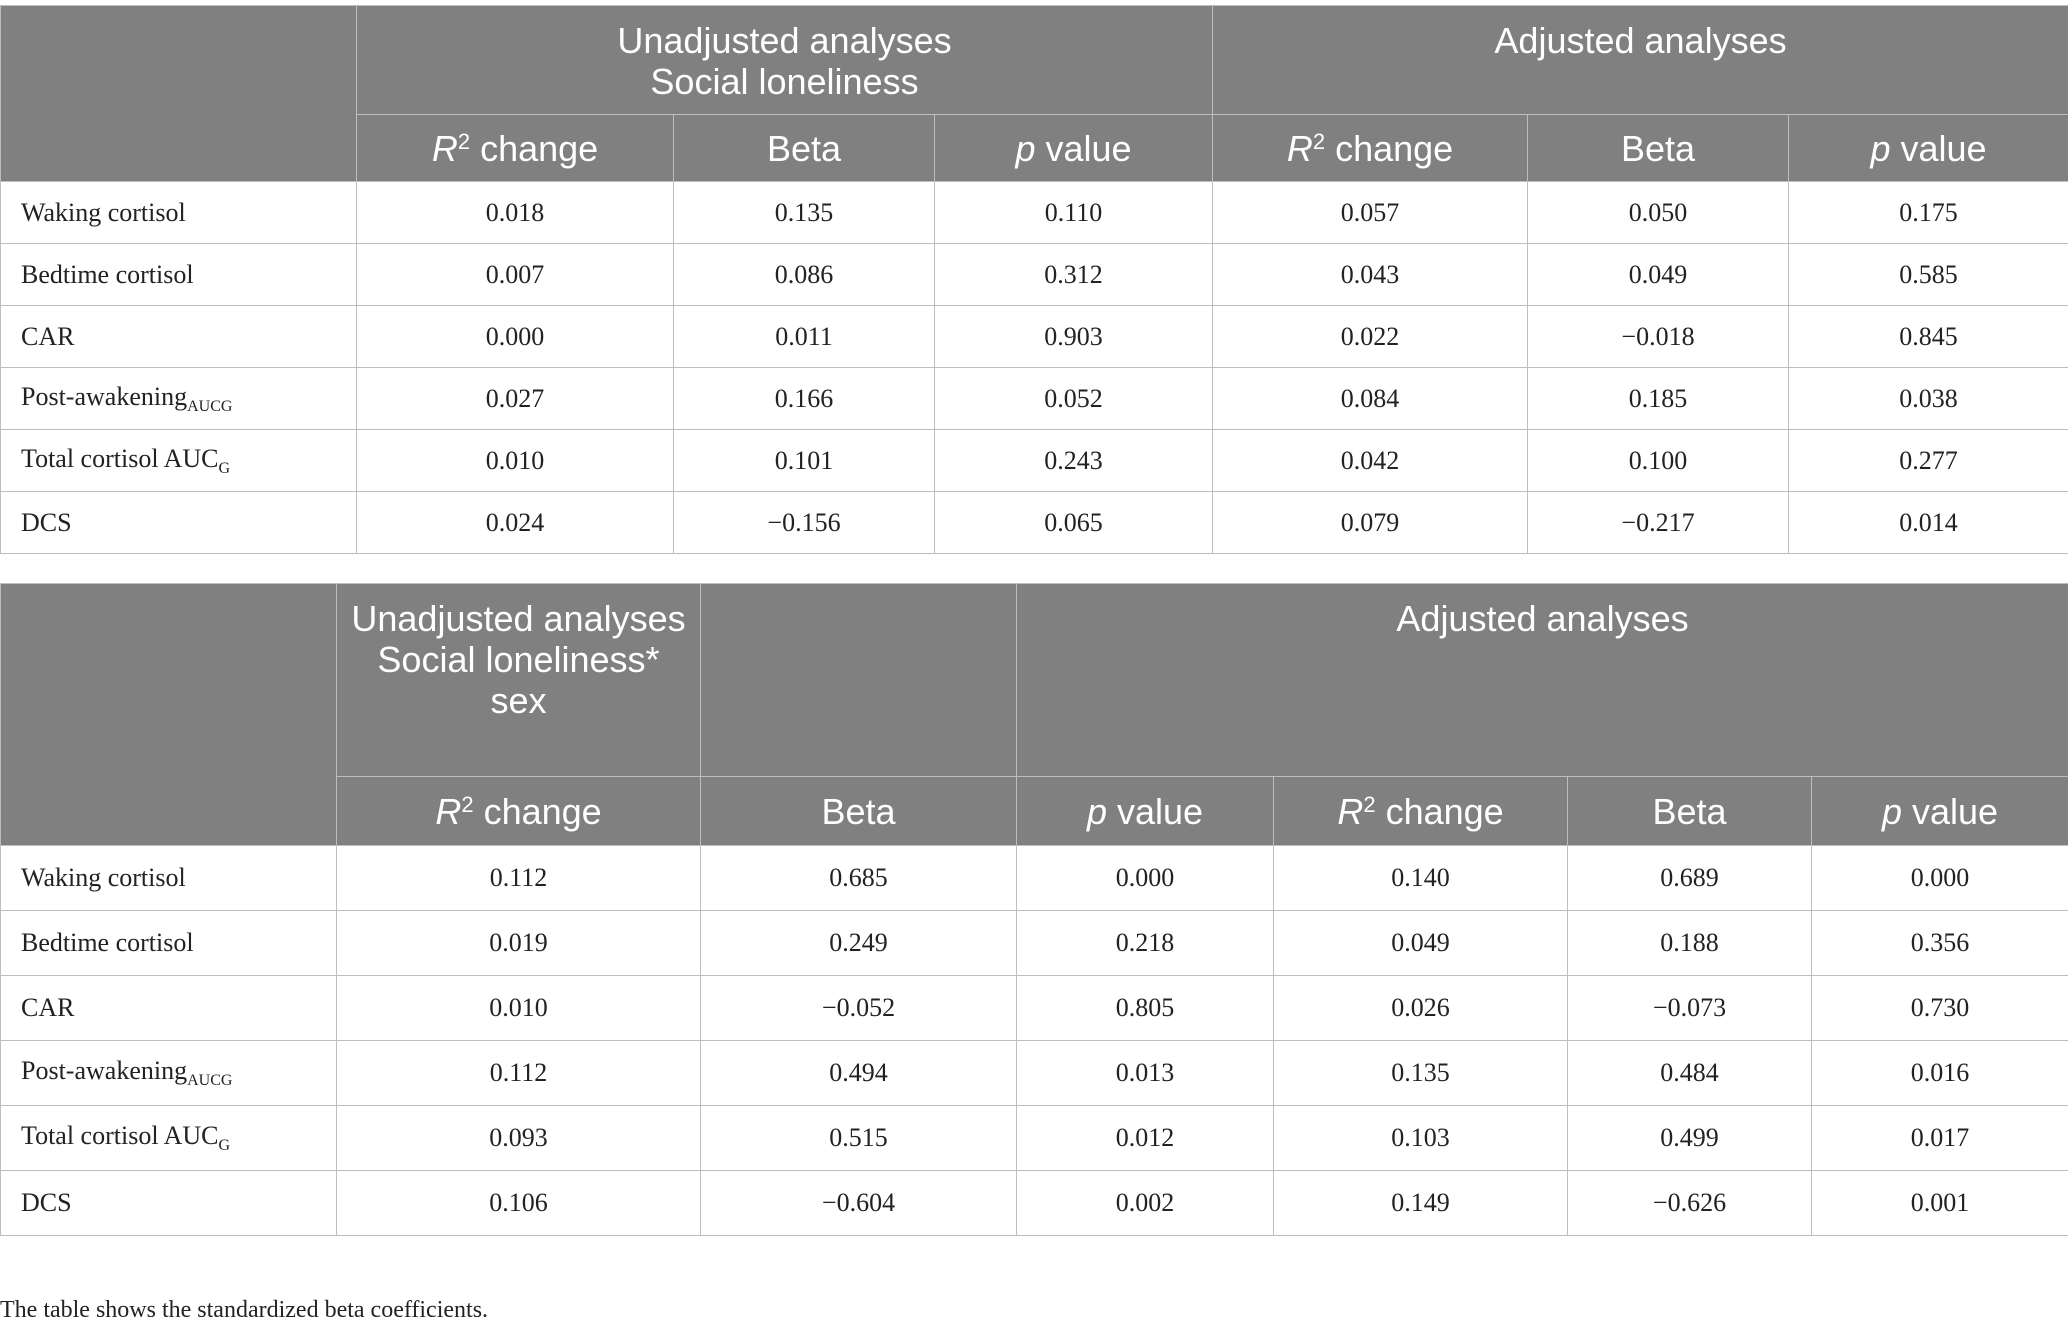 The image size is (2068, 1335). I want to click on cell: 0.585, so click(1927, 274).